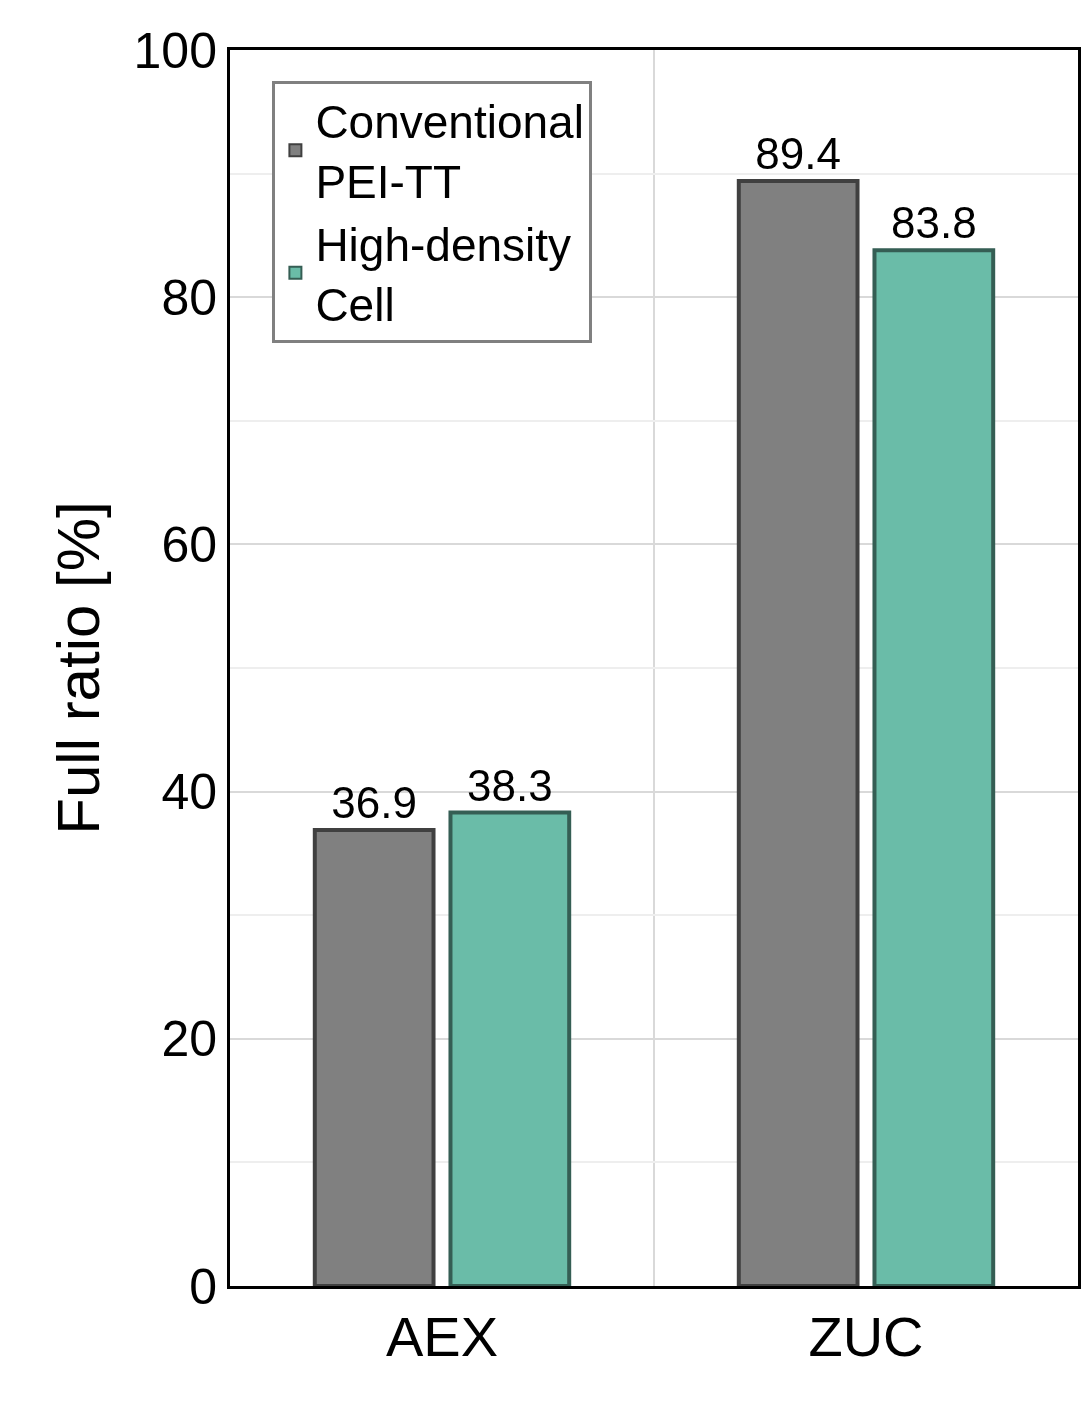 This screenshot has width=1086, height=1416. I want to click on y-tick-label: 80, so click(189, 297).